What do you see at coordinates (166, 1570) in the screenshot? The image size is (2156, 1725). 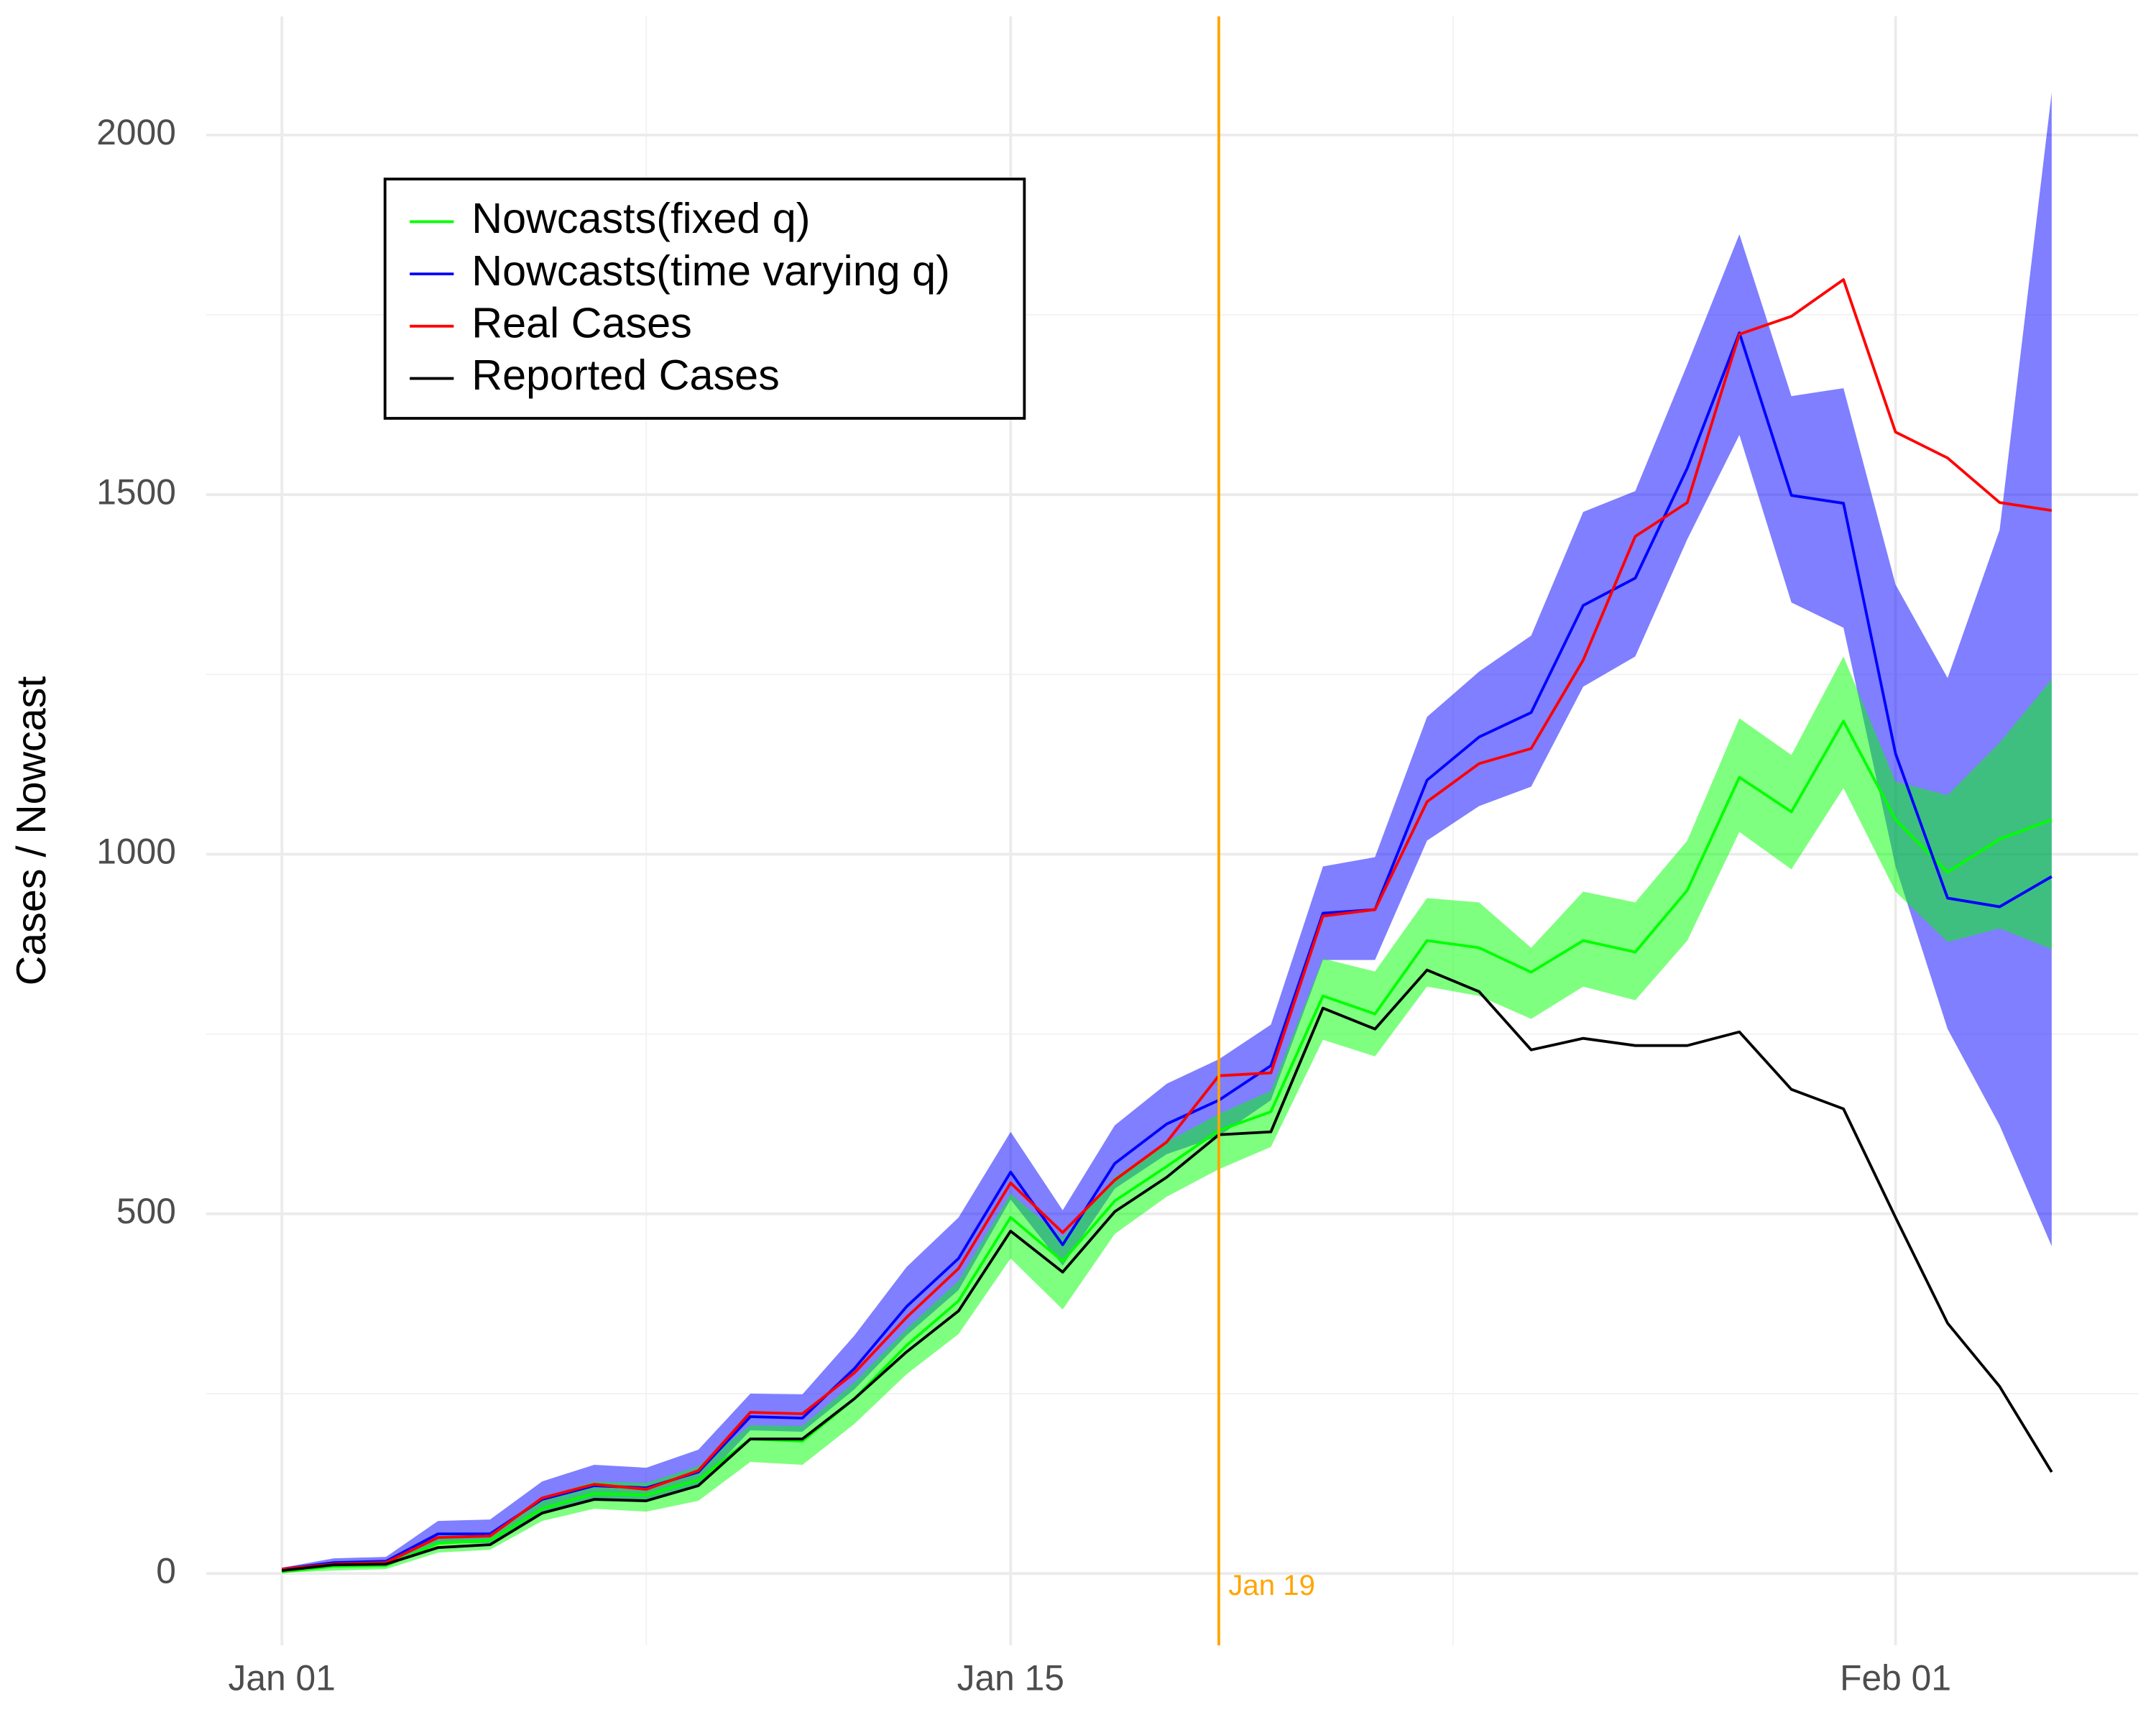 I see `y-tick-label: 0` at bounding box center [166, 1570].